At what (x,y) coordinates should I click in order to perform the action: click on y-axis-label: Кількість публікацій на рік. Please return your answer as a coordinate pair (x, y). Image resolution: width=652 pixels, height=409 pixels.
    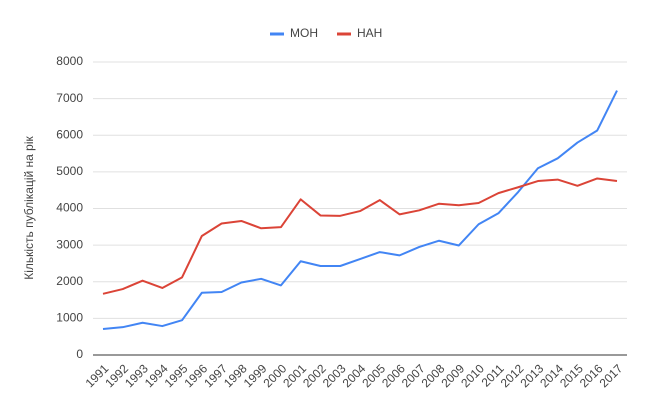
    Looking at the image, I should click on (29, 207).